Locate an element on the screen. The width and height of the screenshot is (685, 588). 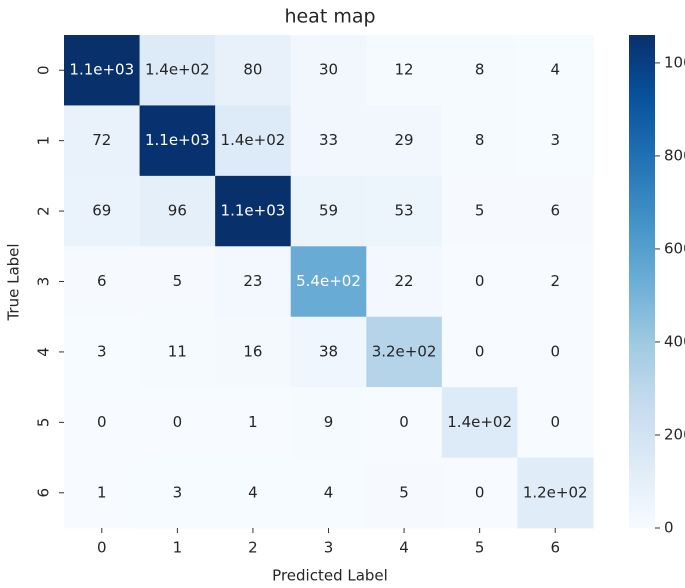
cell-label: 22 is located at coordinates (404, 281).